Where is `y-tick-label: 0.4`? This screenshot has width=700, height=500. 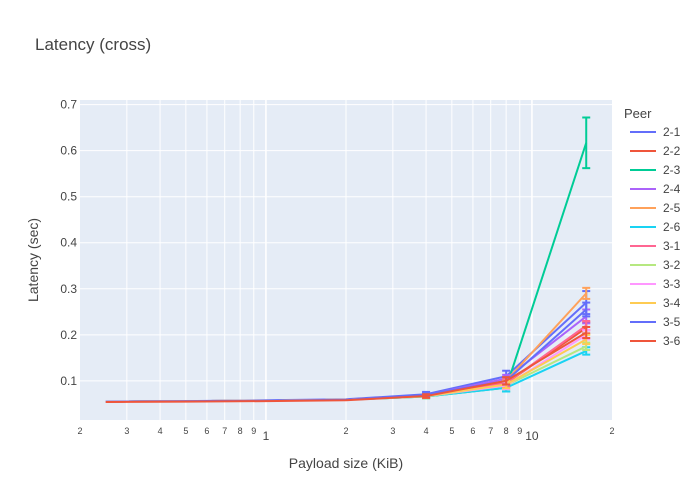 y-tick-label: 0.4 is located at coordinates (68, 243).